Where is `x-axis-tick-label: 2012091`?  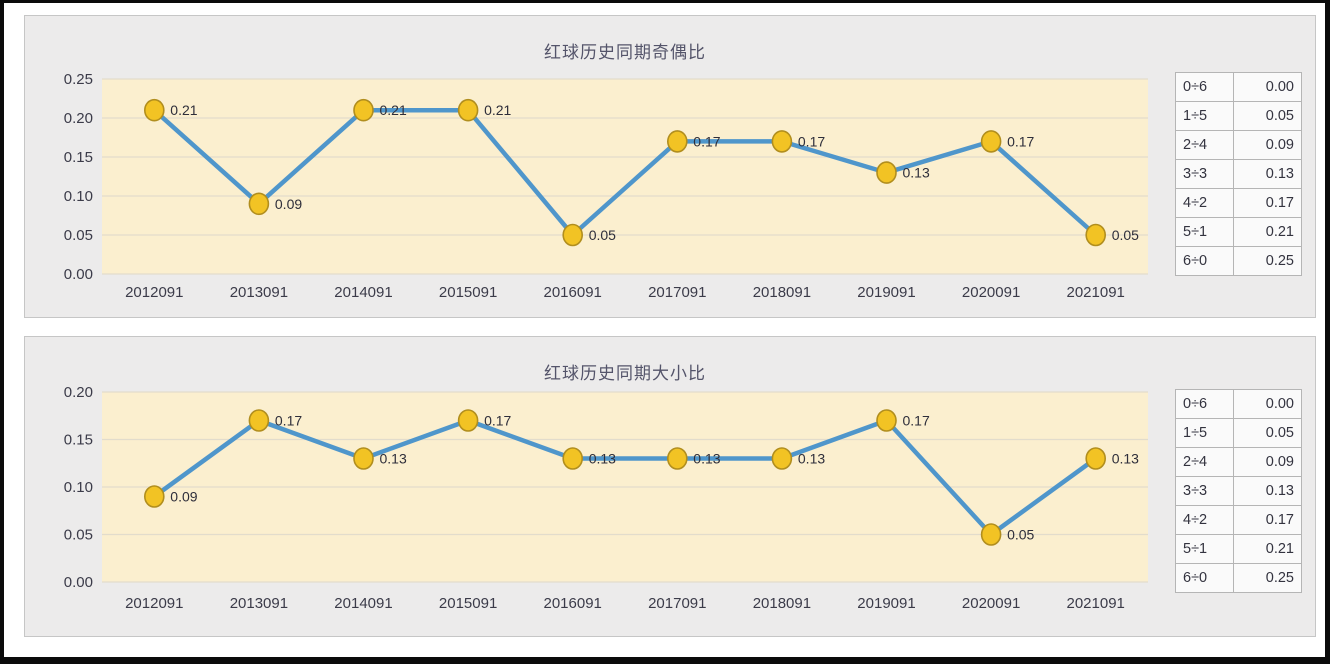 x-axis-tick-label: 2012091 is located at coordinates (154, 603).